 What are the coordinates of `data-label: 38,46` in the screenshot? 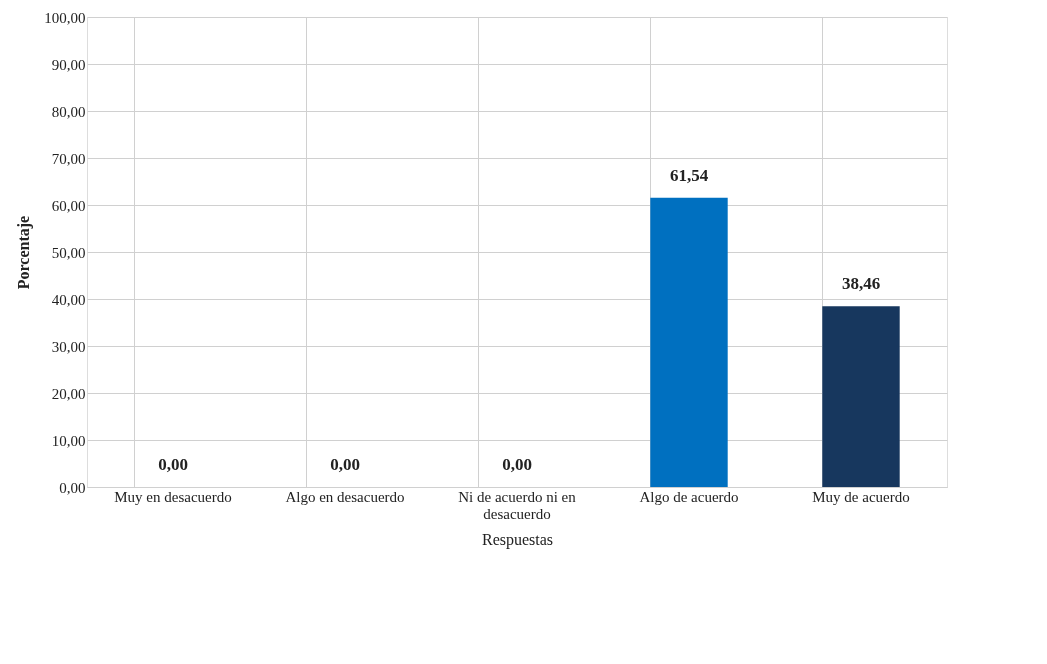 It's located at (861, 284).